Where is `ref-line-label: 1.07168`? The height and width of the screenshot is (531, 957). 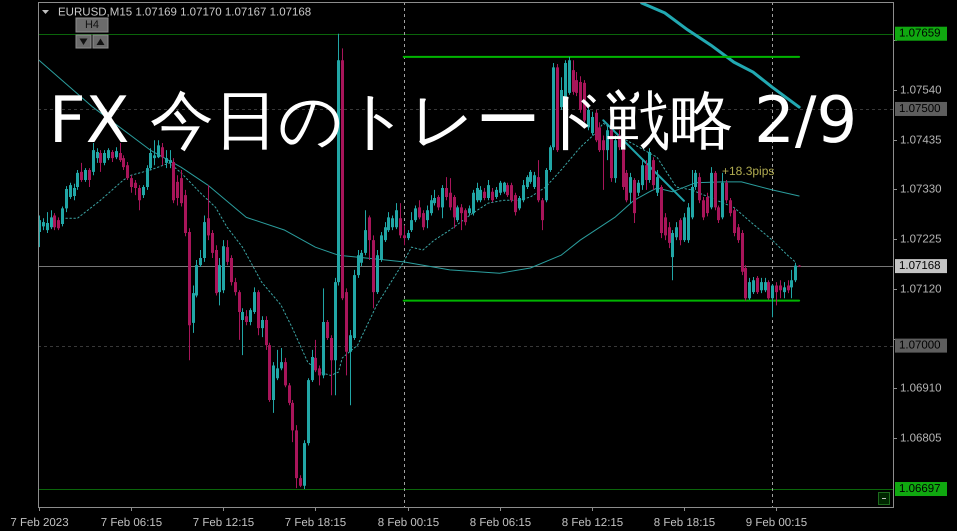 ref-line-label: 1.07168 is located at coordinates (920, 266).